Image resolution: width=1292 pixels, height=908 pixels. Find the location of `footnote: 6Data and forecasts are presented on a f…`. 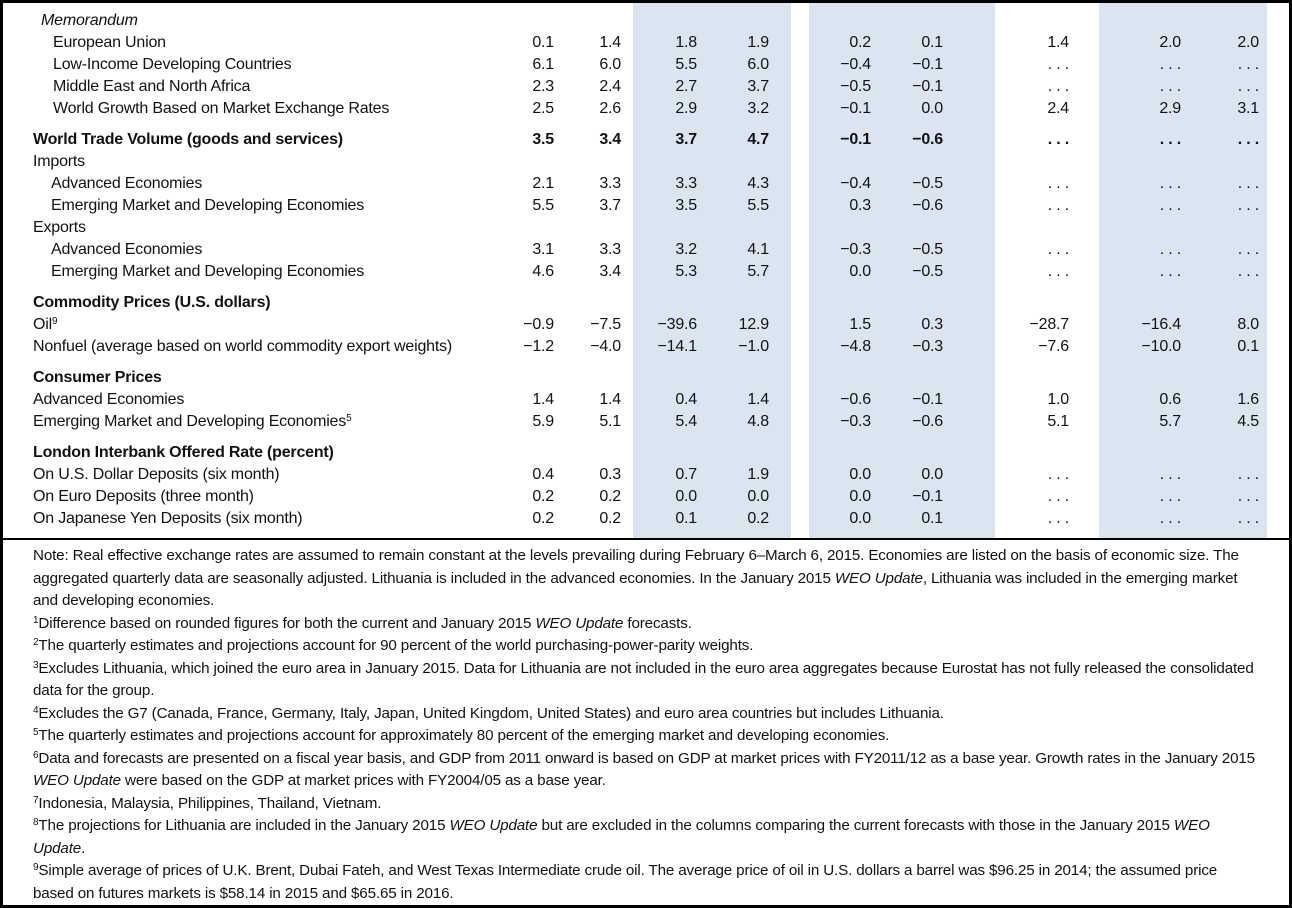

footnote: 6Data and forecasts are presented on a f… is located at coordinates (647, 770).